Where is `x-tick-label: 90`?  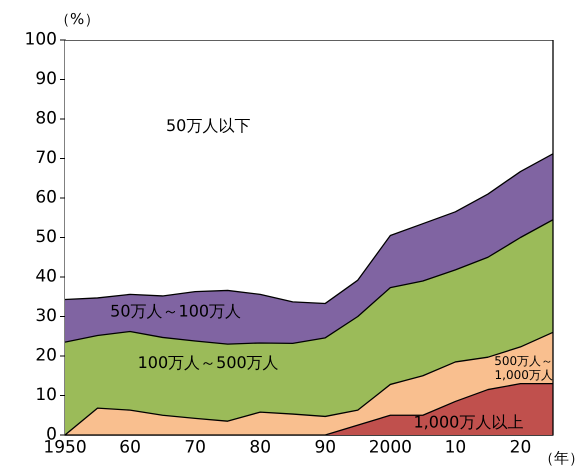 x-tick-label: 90 is located at coordinates (325, 448).